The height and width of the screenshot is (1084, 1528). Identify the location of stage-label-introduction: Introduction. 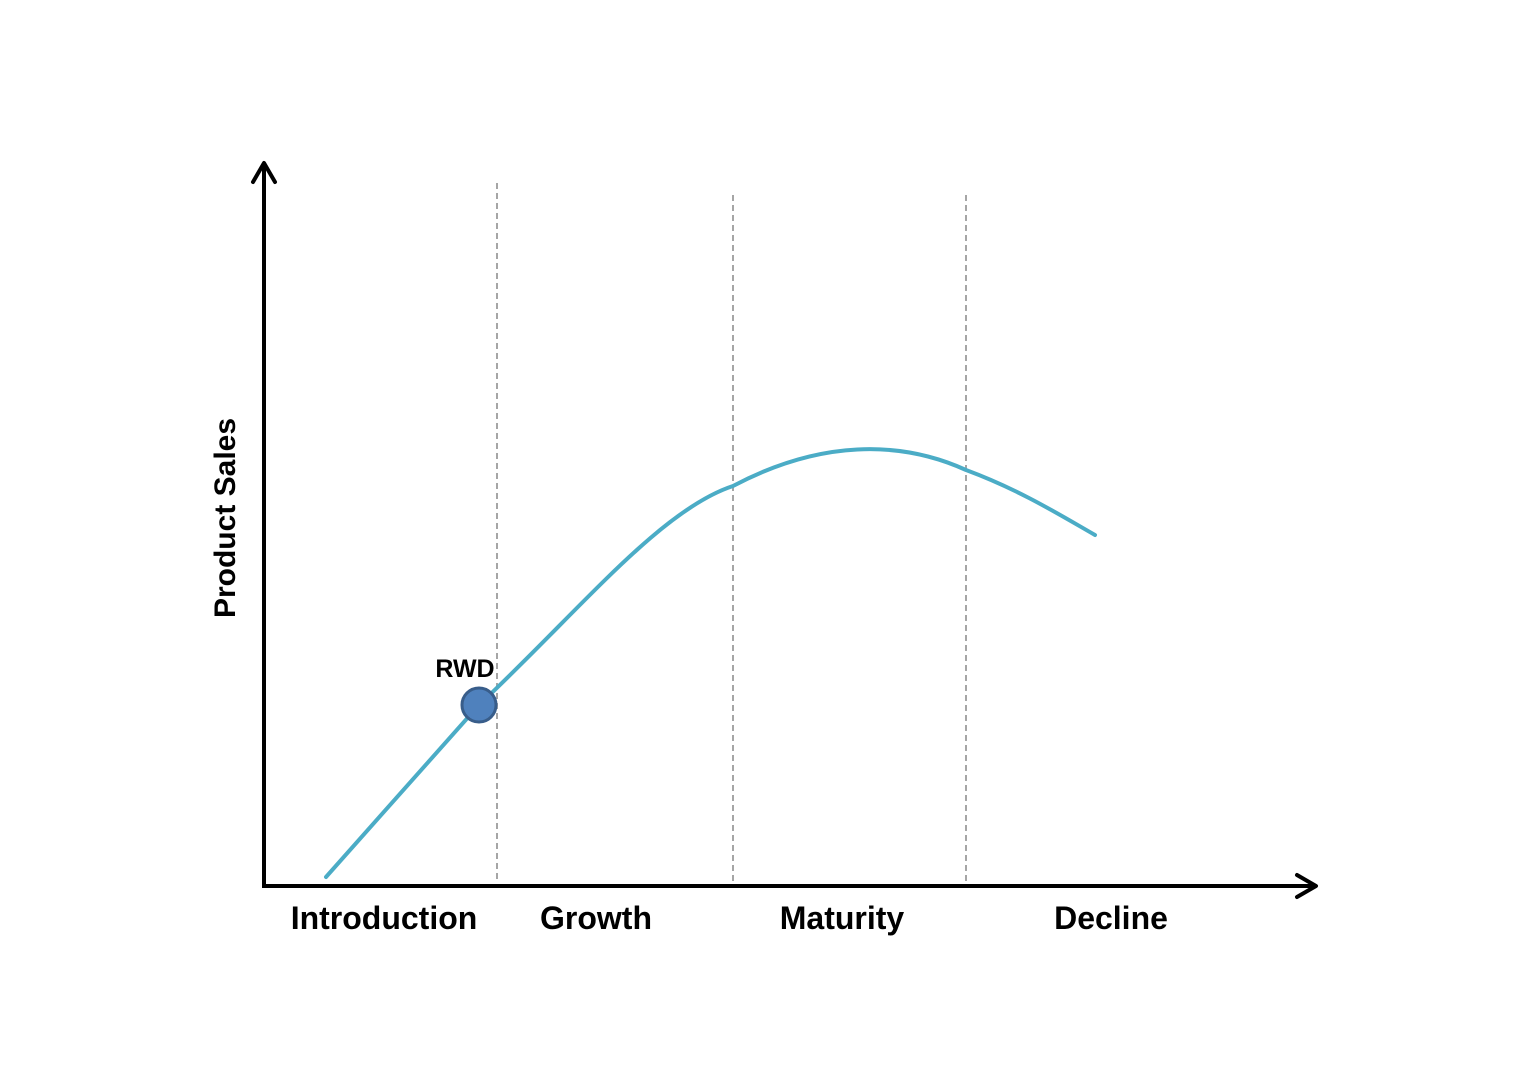
(384, 918).